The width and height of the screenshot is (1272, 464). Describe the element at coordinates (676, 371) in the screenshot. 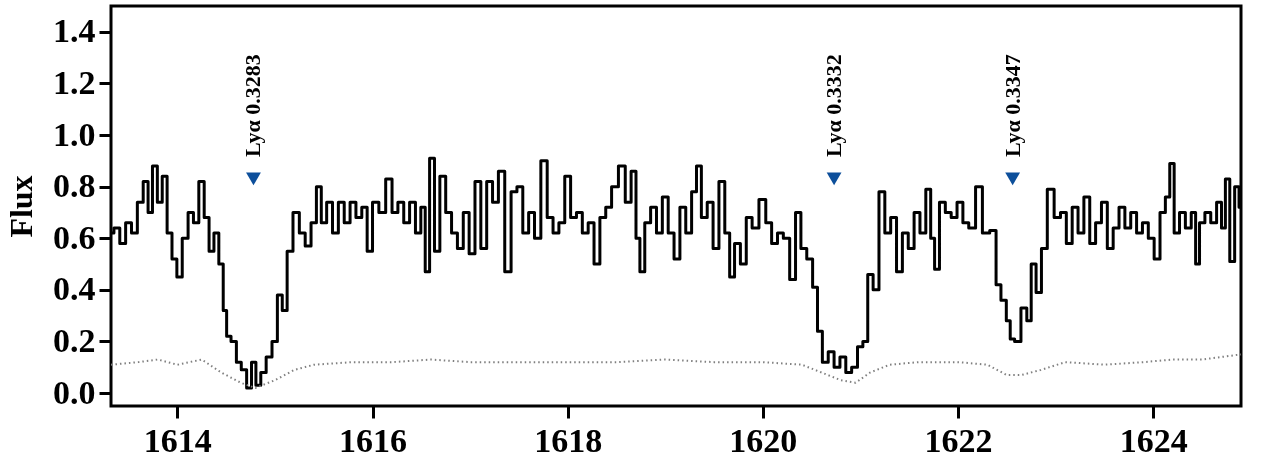

I see `line-series` at that location.